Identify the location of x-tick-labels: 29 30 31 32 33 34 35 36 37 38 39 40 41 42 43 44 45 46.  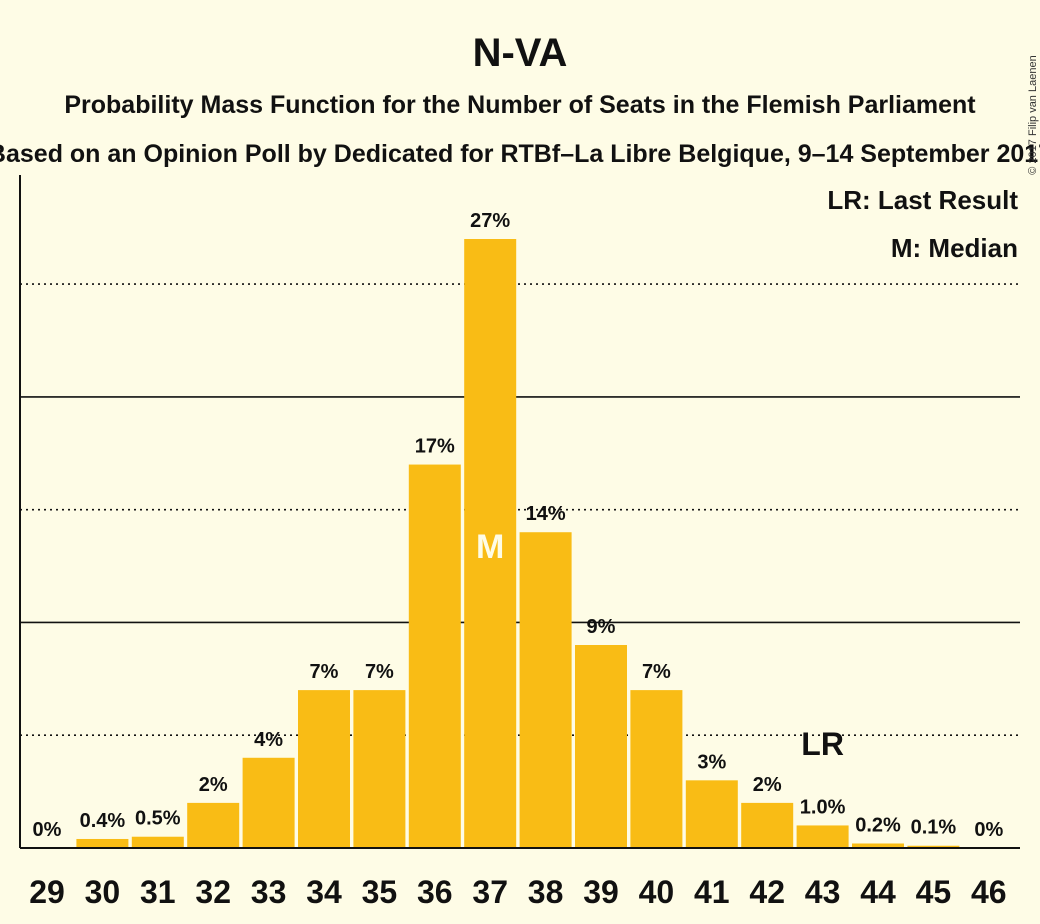
(517, 892).